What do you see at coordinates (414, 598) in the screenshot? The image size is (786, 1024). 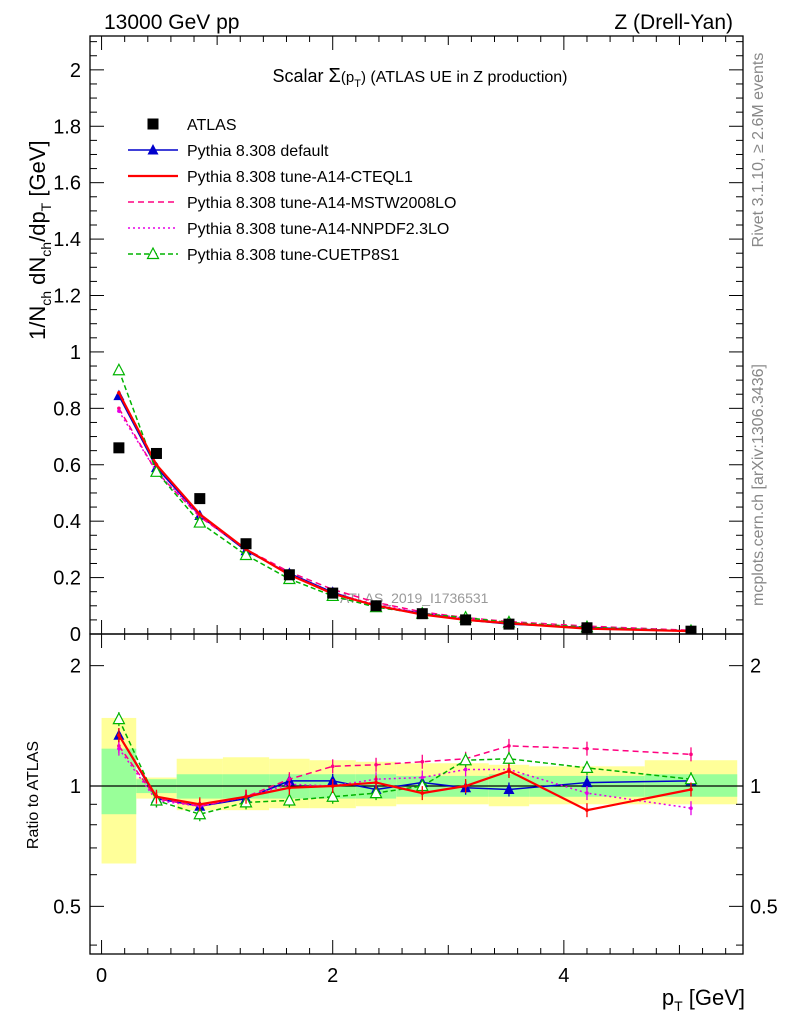 I see `analysis-watermark: ATLAS_2019_I1736531` at bounding box center [414, 598].